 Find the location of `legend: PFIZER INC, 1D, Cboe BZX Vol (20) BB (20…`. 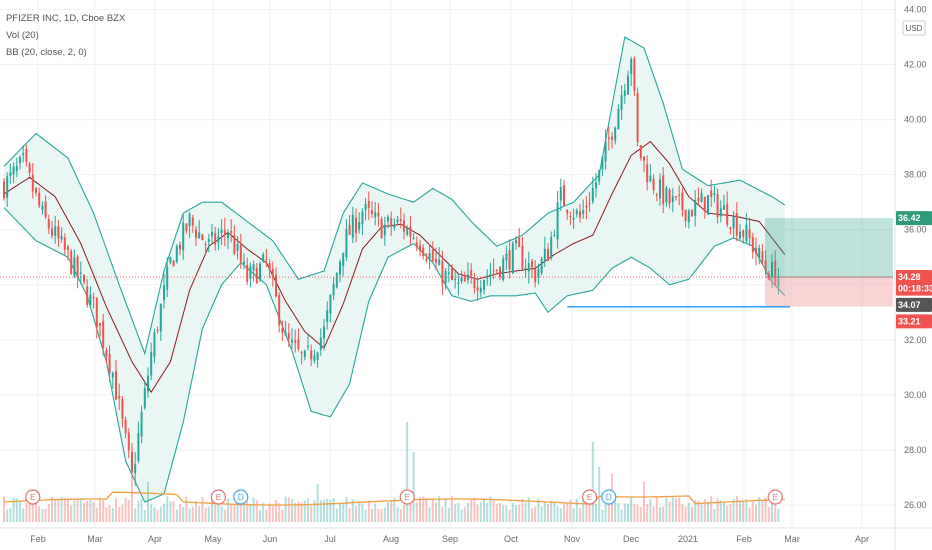

legend: PFIZER INC, 1D, Cboe BZX Vol (20) BB (20… is located at coordinates (66, 35).